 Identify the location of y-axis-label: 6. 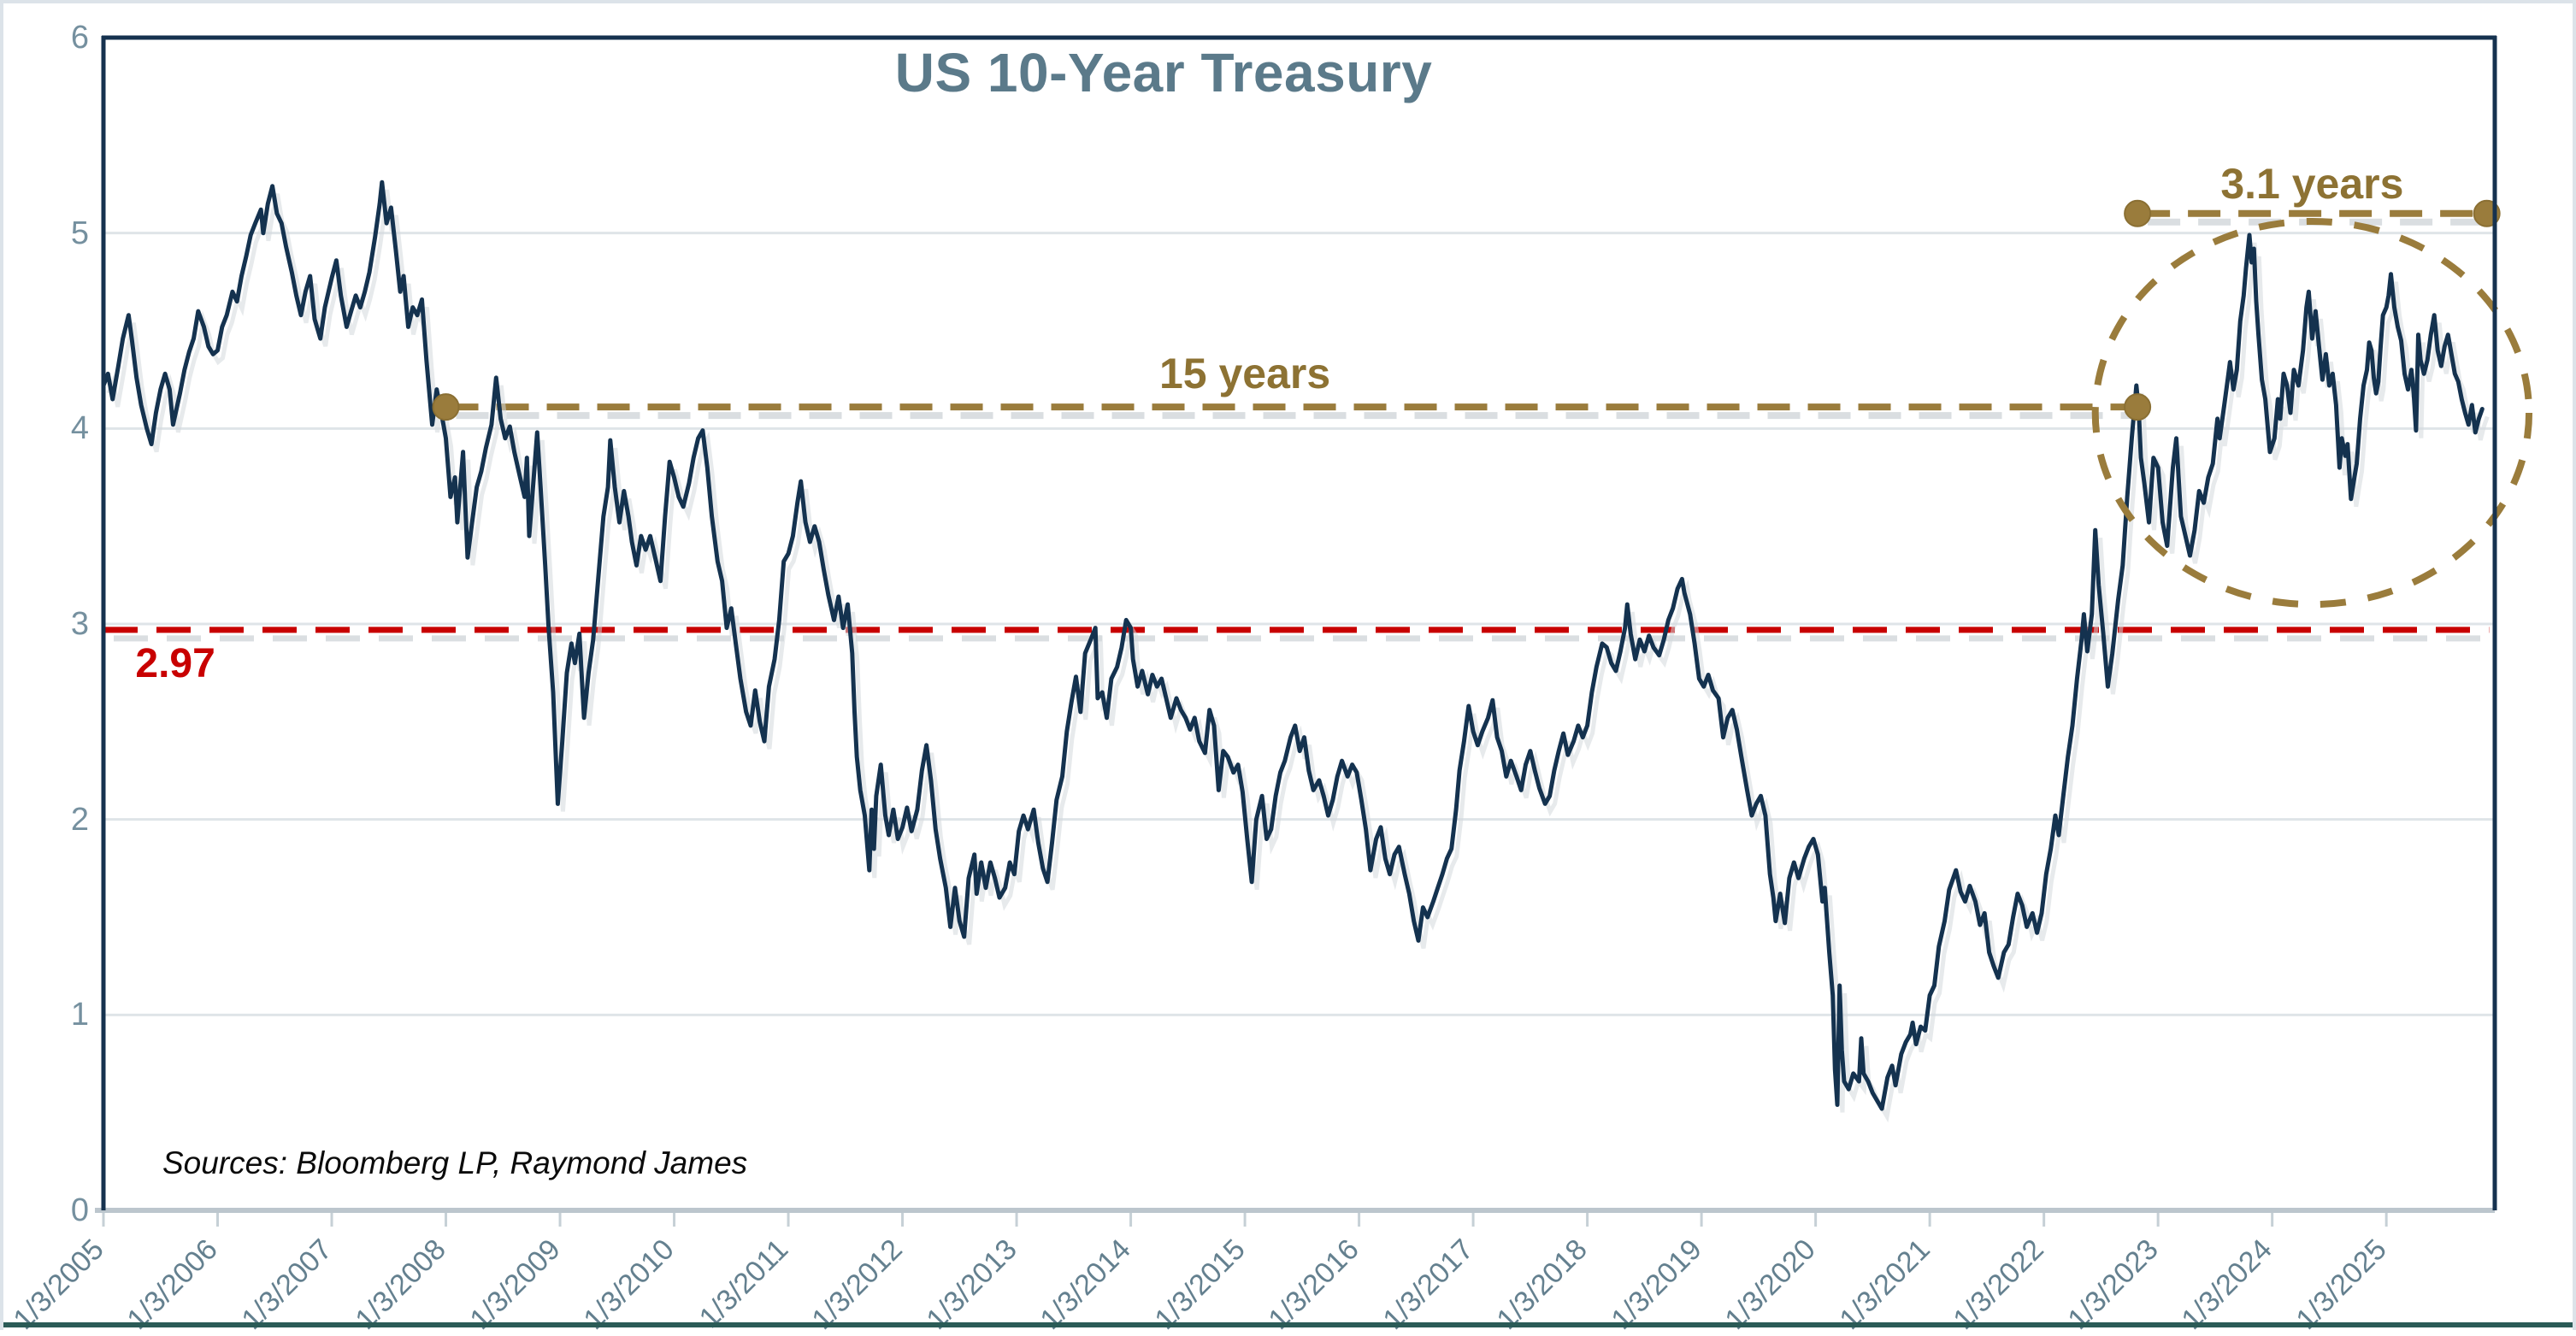
(79, 38).